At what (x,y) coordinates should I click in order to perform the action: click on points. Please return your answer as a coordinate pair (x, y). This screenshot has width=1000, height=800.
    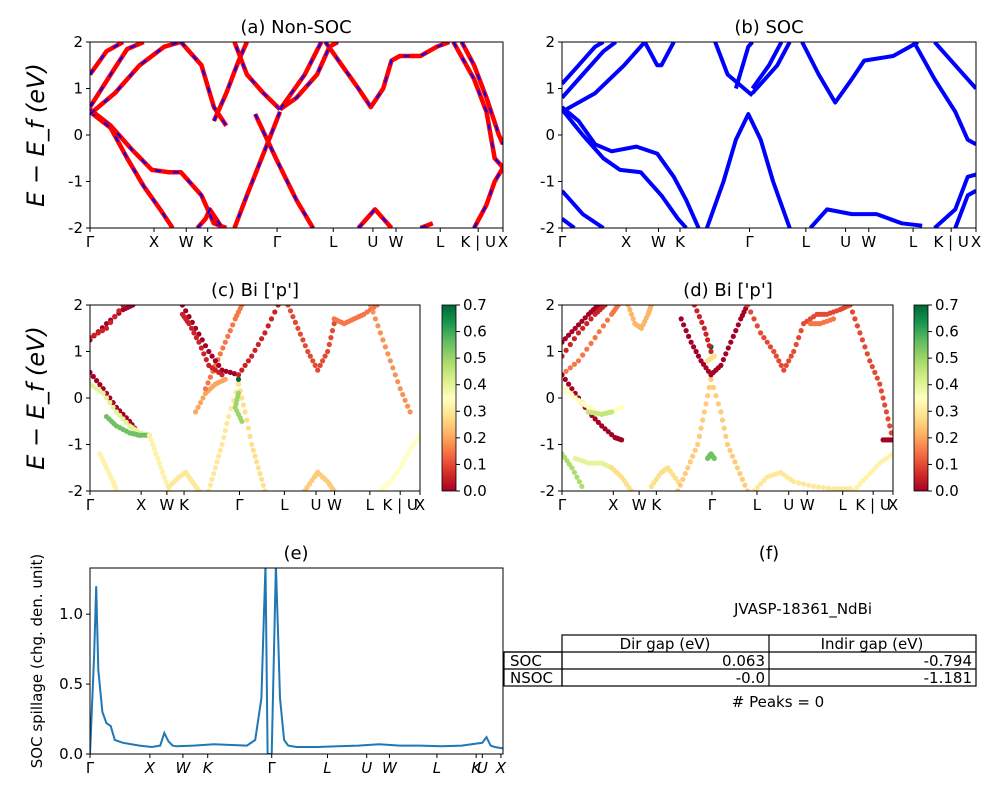
    Looking at the image, I should click on (255, 398).